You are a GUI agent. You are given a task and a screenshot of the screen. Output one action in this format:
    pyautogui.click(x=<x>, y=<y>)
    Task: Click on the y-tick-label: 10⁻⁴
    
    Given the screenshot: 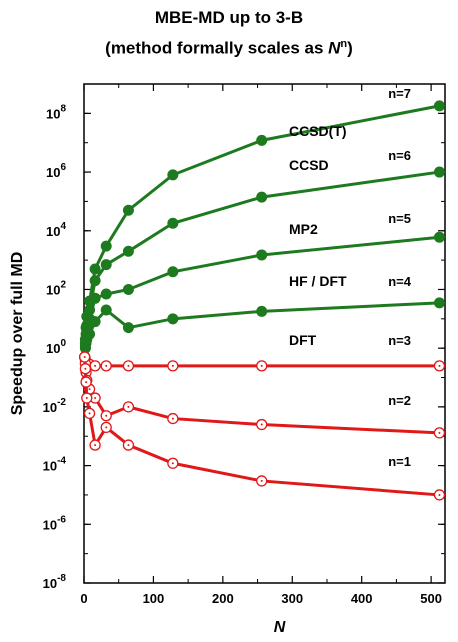 What is the action you would take?
    pyautogui.click(x=55, y=465)
    